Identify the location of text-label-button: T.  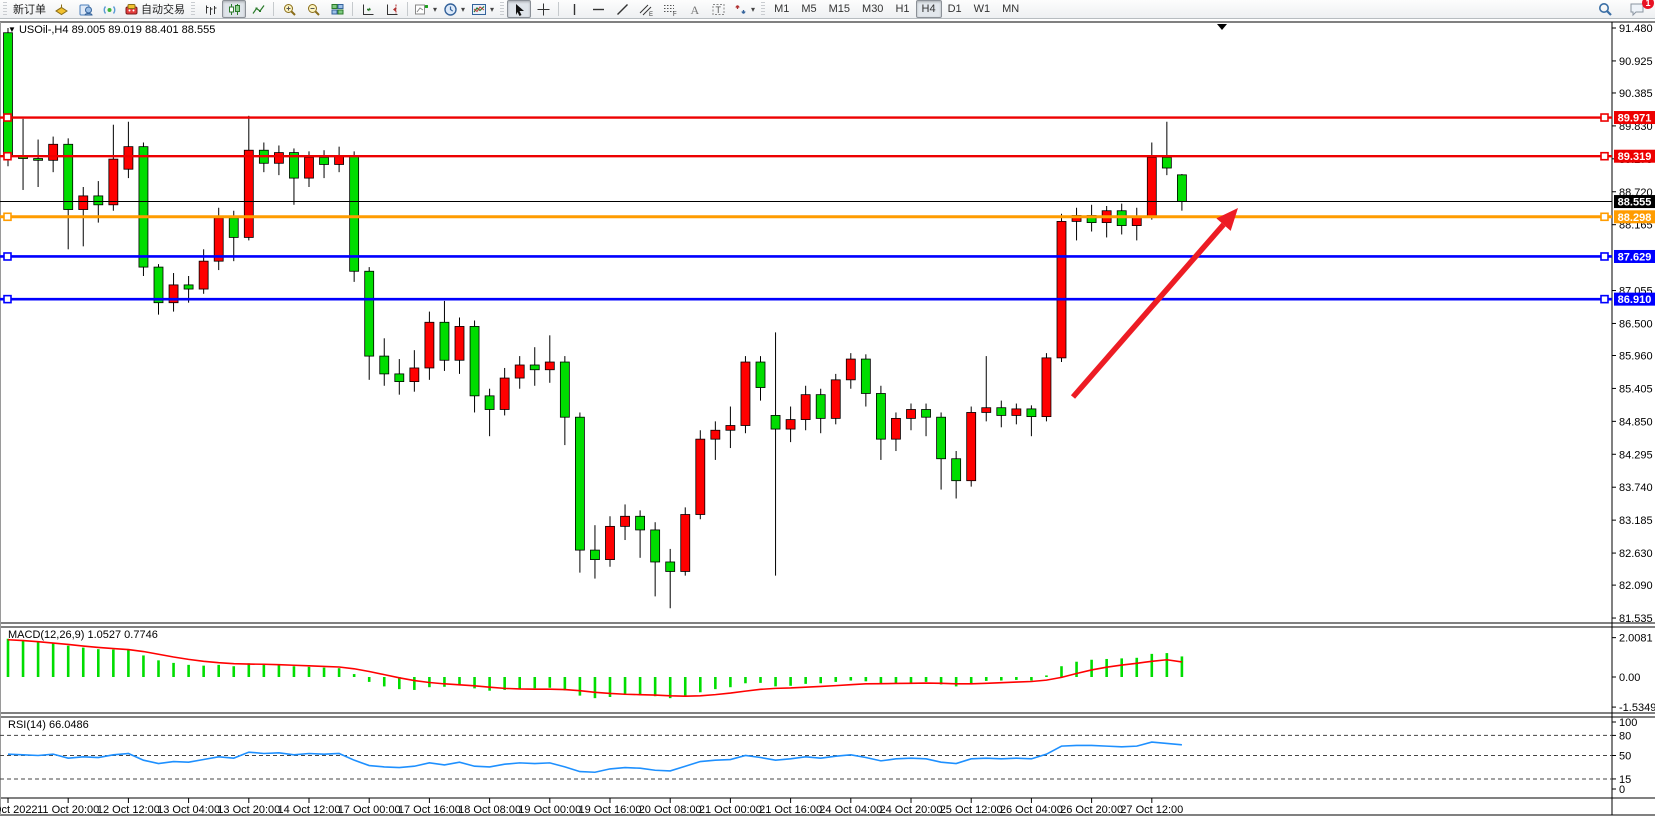
(718, 9).